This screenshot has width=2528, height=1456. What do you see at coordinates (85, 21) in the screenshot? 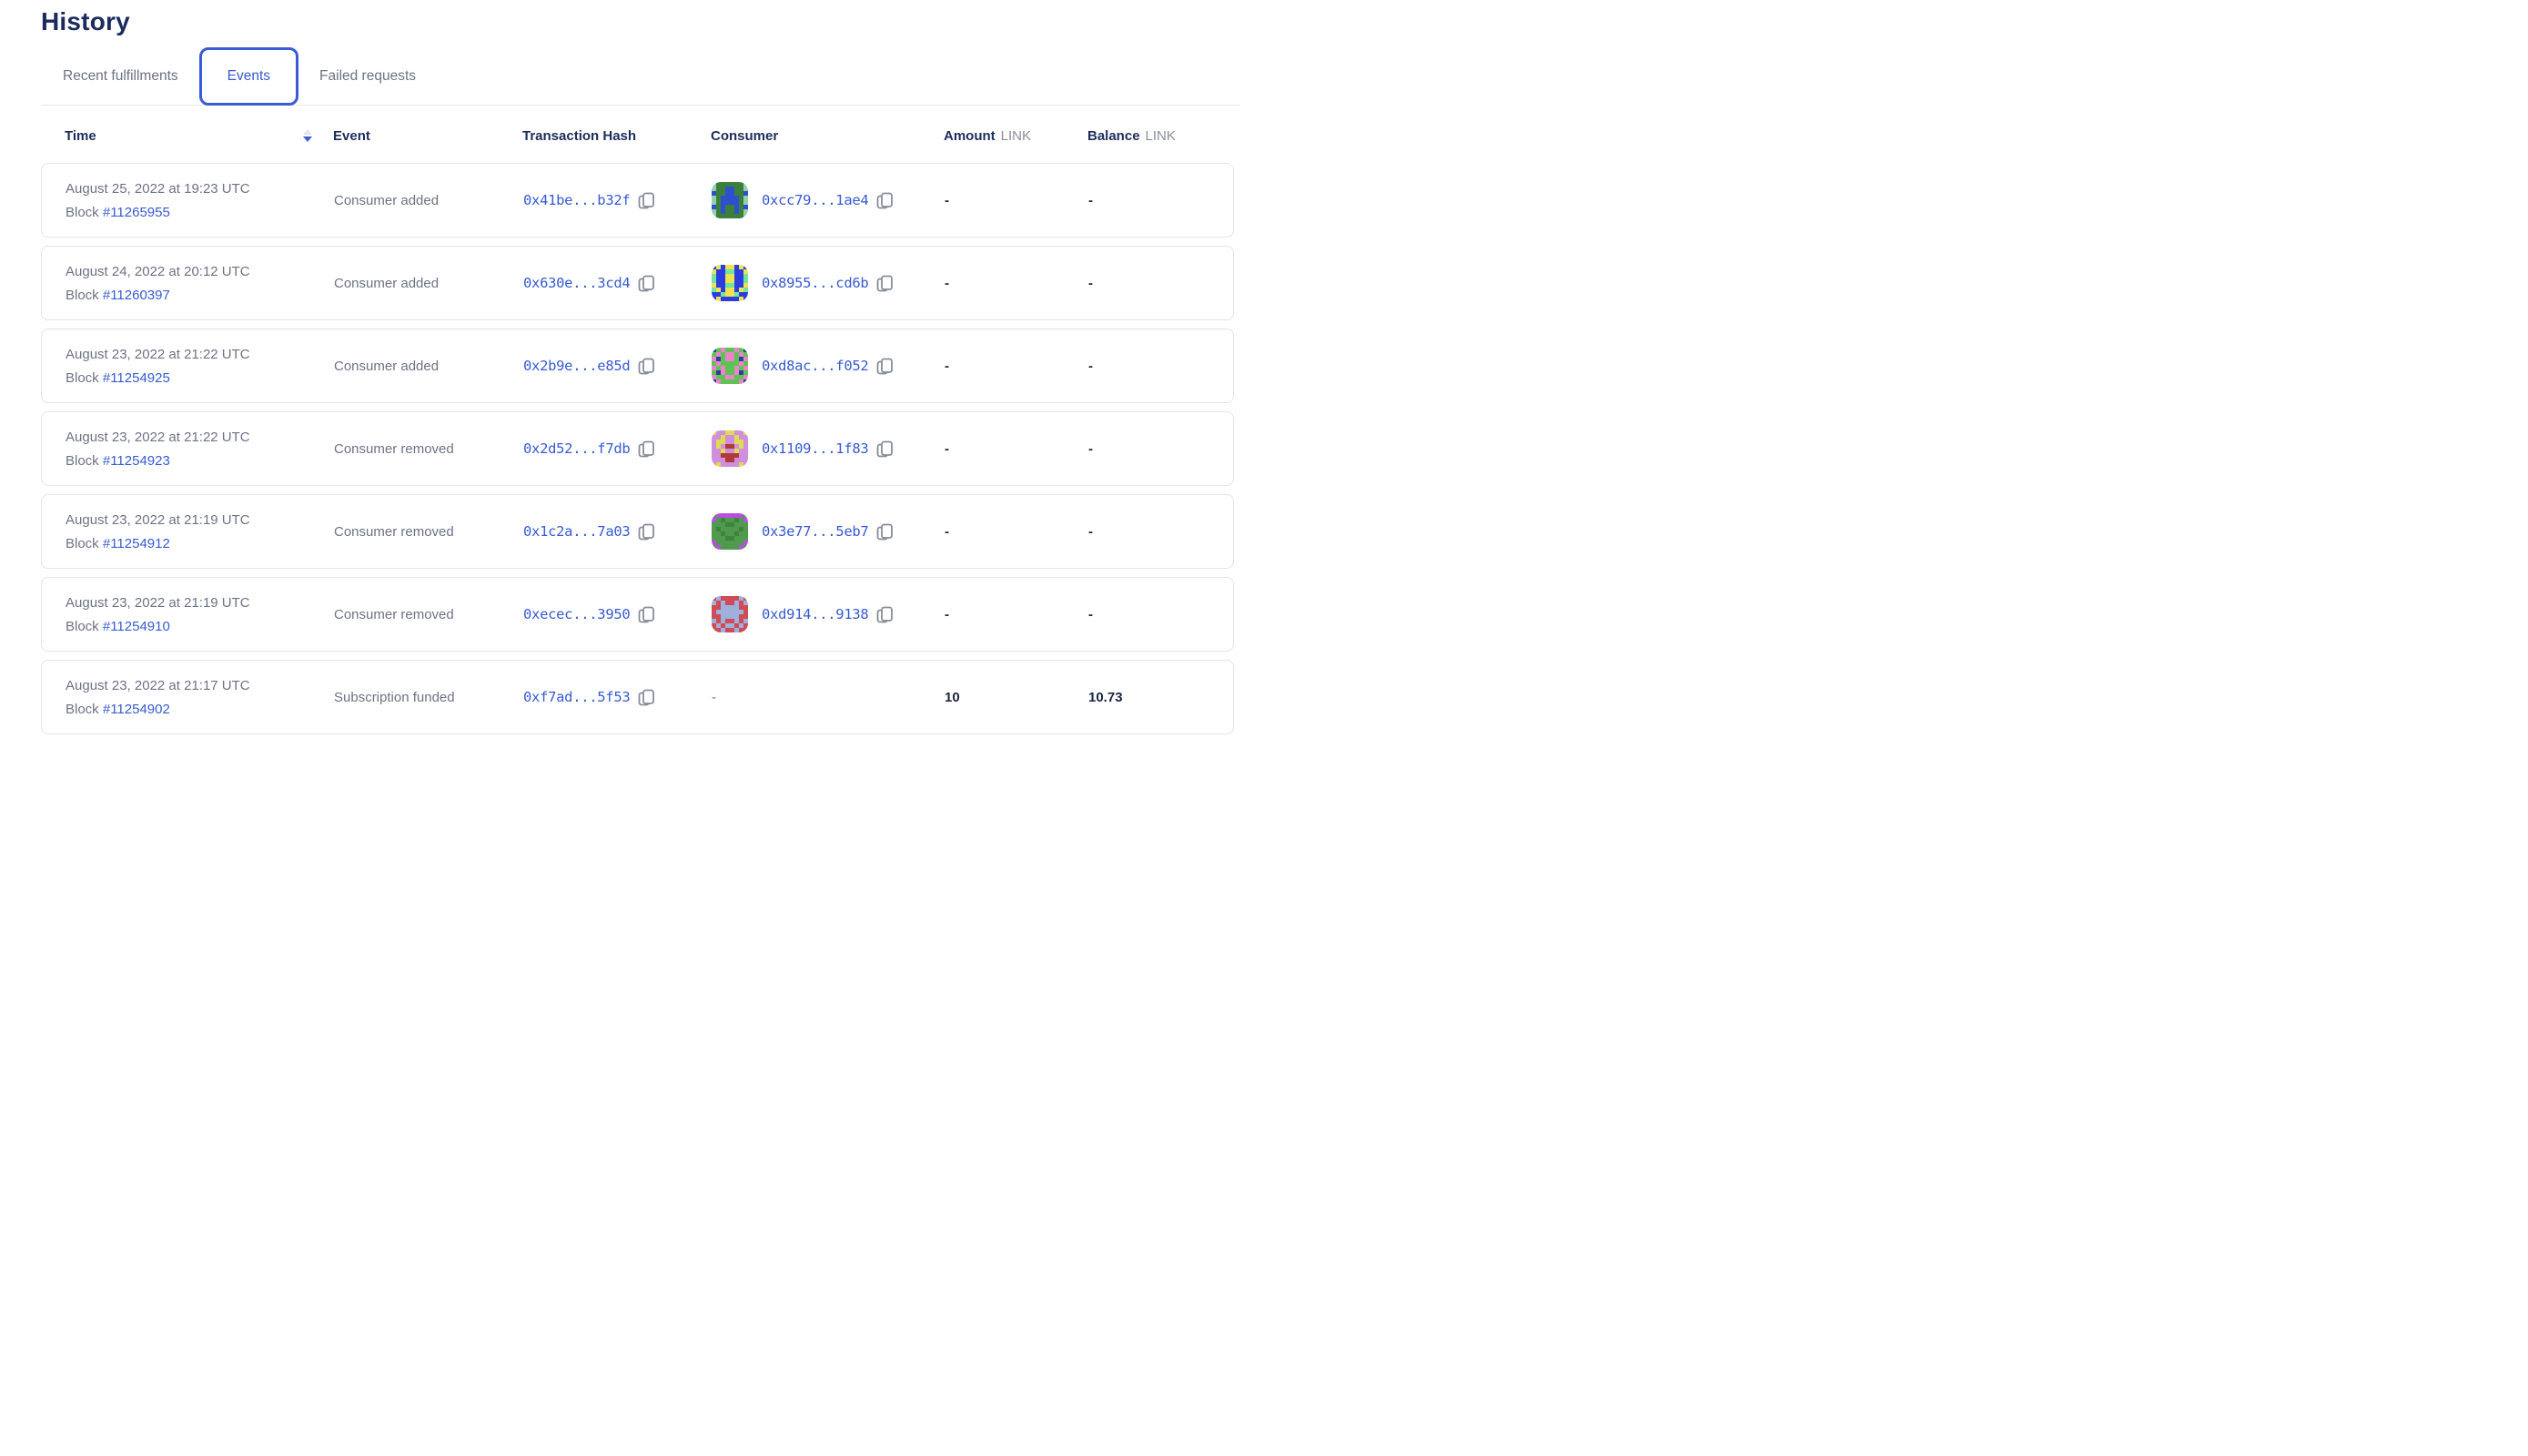
I see `page-title: History` at bounding box center [85, 21].